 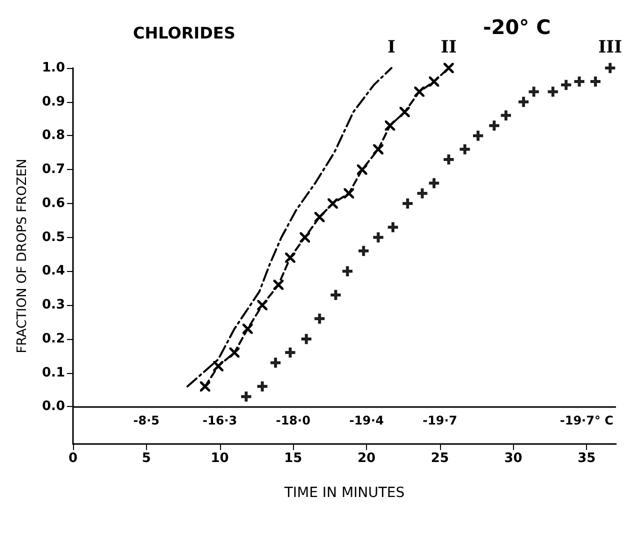 What do you see at coordinates (610, 48) in the screenshot?
I see `annotation: III` at bounding box center [610, 48].